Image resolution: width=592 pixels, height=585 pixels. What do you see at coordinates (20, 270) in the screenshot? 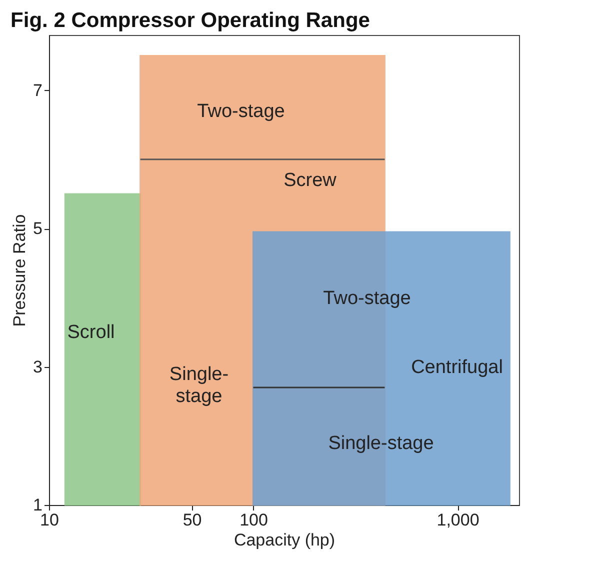
I see `y-axis-title: Pressure Ratio` at bounding box center [20, 270].